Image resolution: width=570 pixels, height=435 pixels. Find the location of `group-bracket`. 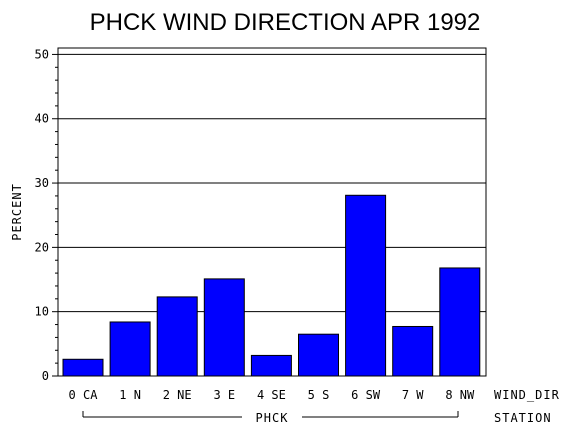

group-bracket is located at coordinates (270, 414).